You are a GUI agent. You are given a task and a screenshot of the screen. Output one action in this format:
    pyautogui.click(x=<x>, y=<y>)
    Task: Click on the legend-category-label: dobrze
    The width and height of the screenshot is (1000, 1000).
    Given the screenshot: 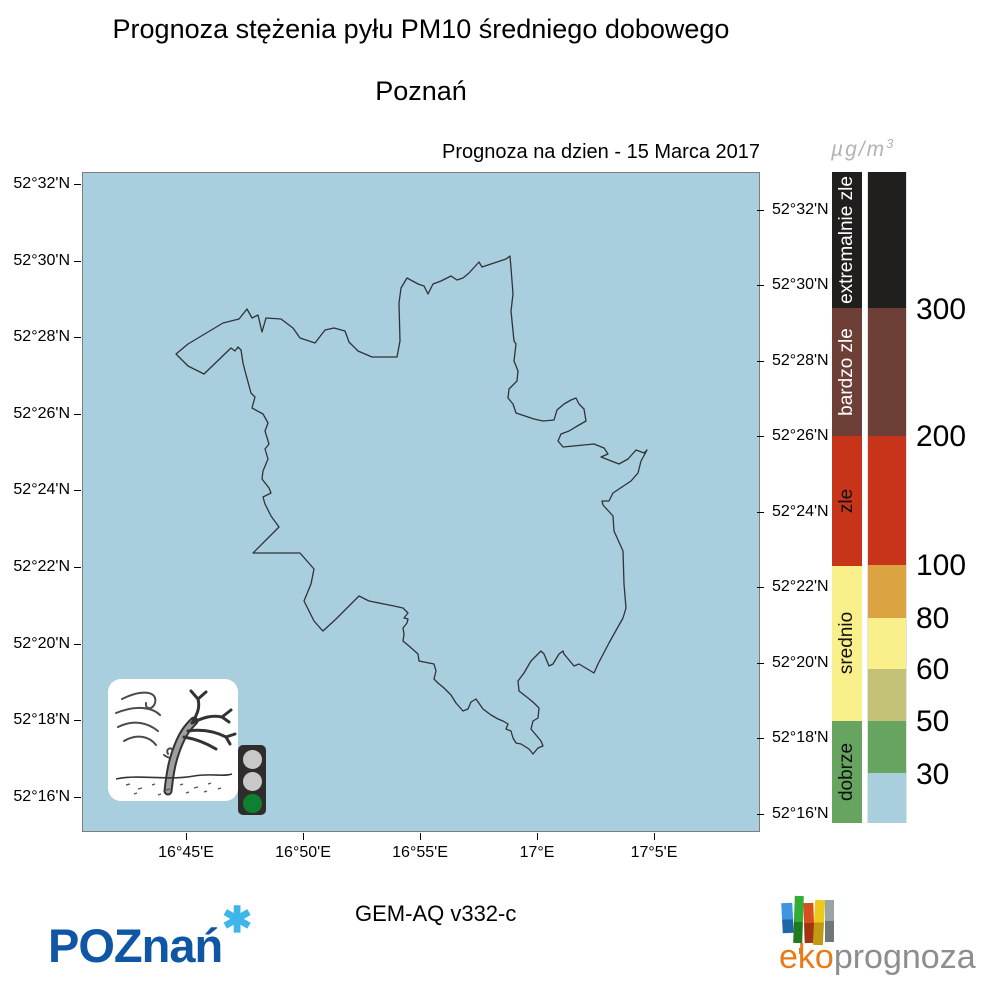 What is the action you would take?
    pyautogui.click(x=846, y=772)
    